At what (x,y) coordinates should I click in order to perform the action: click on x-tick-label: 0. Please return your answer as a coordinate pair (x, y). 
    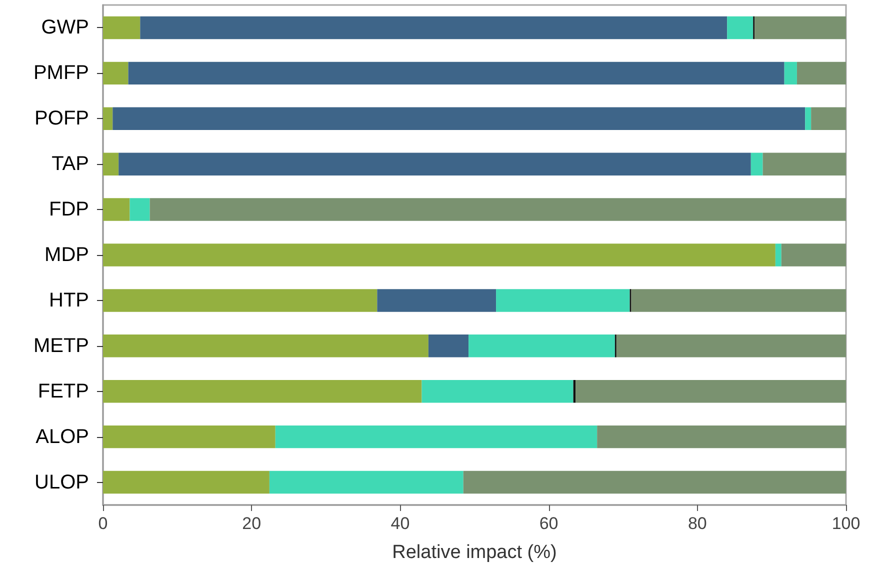
    Looking at the image, I should click on (103, 523).